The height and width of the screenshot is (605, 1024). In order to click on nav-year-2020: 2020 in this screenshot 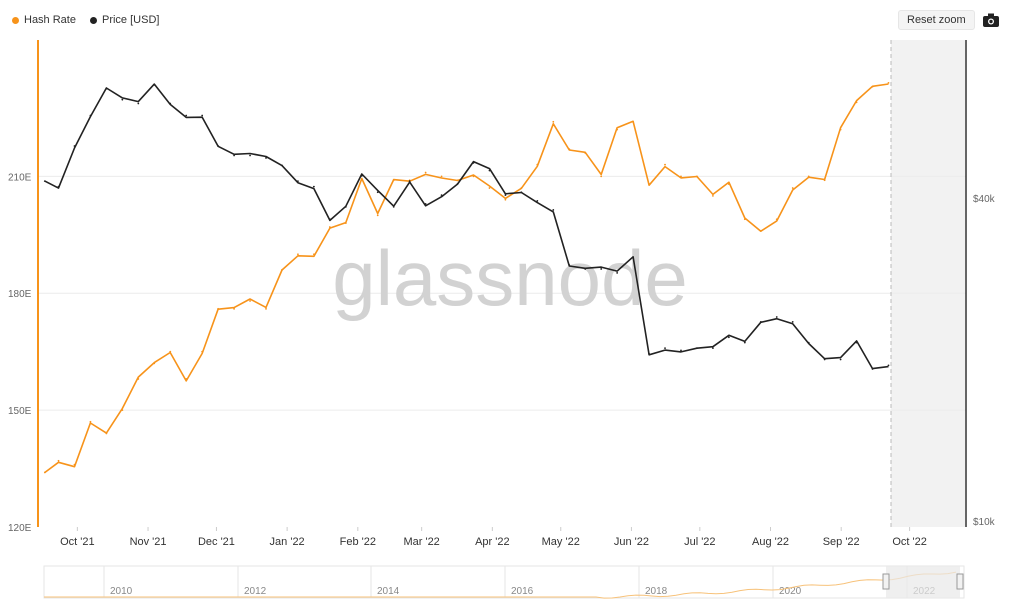, I will do `click(790, 591)`.